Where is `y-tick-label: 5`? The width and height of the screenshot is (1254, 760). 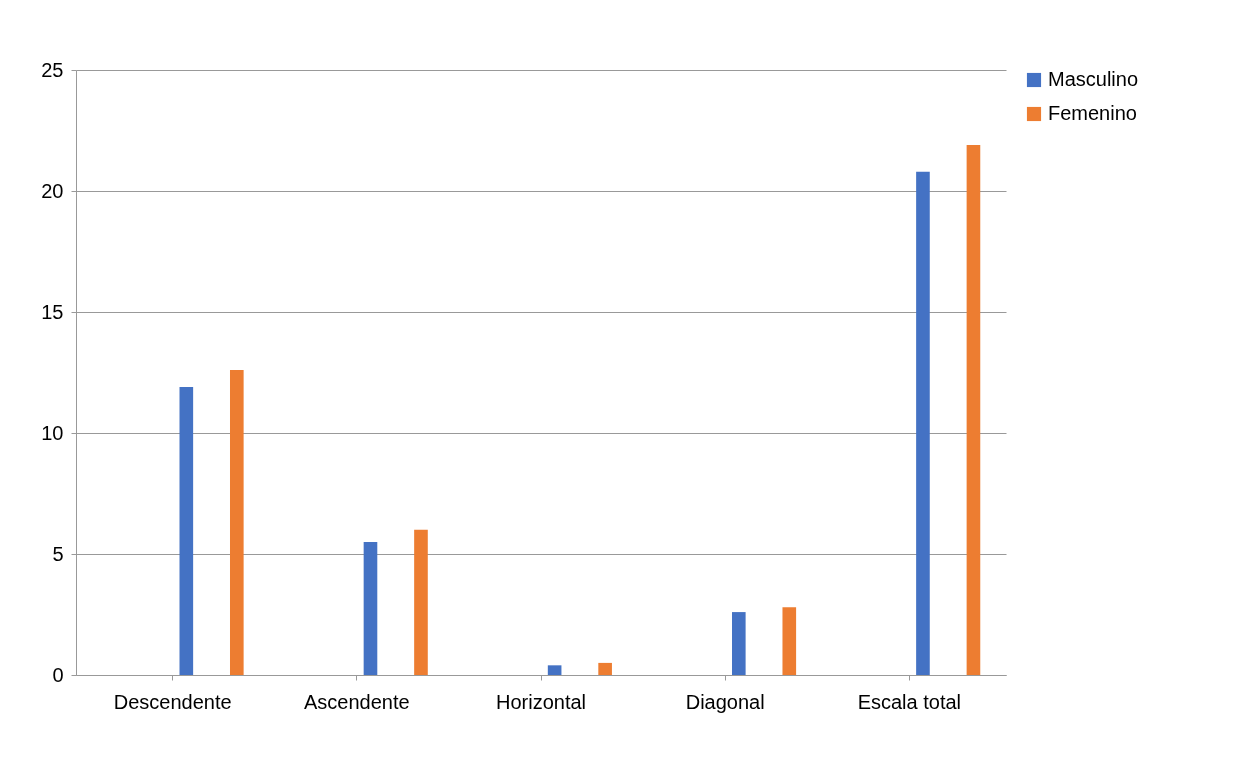
y-tick-label: 5 is located at coordinates (58, 553).